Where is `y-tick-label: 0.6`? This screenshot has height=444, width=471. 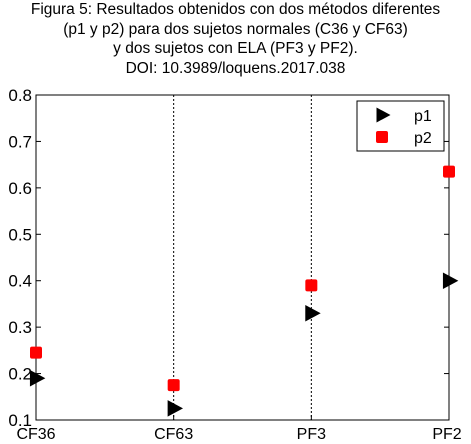 y-tick-label: 0.6 is located at coordinates (20, 188).